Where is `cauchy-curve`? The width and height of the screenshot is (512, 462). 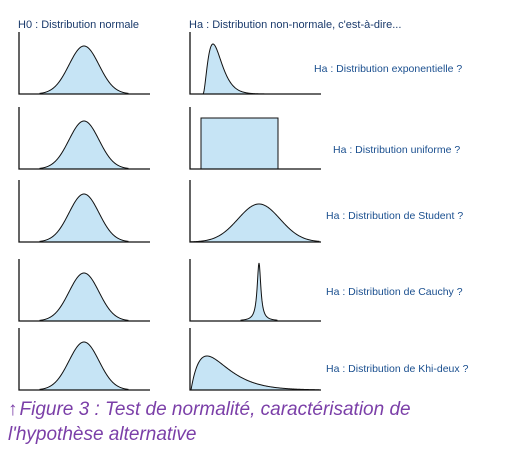 cauchy-curve is located at coordinates (259, 292).